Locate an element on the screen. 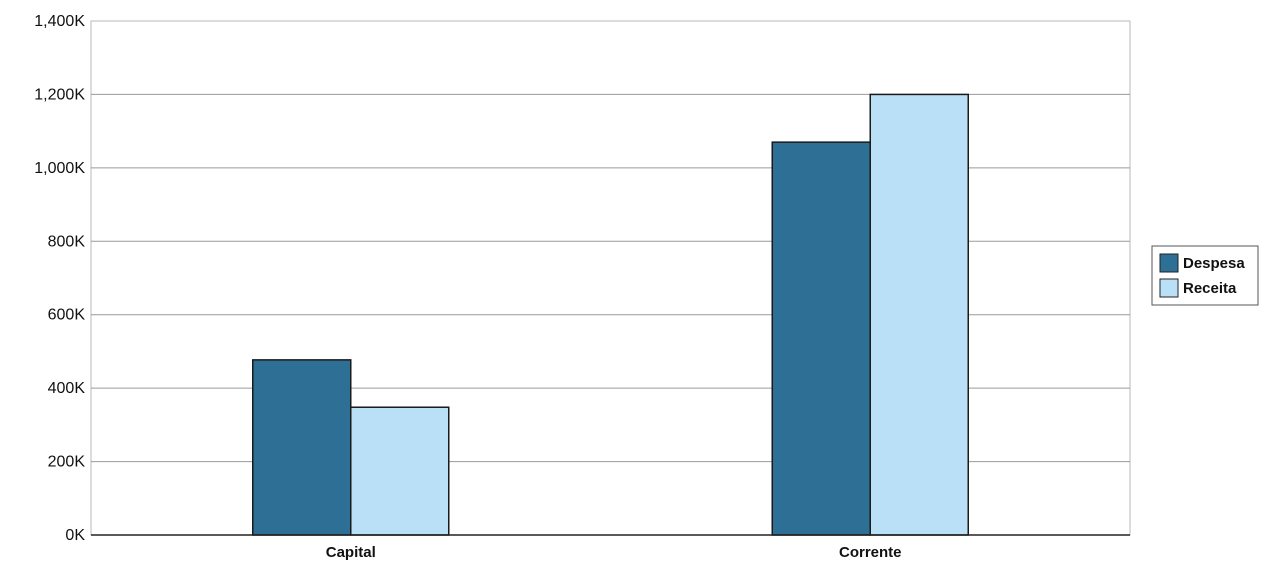 Image resolution: width=1275 pixels, height=564 pixels. y-tick-label: 800K is located at coordinates (67, 241).